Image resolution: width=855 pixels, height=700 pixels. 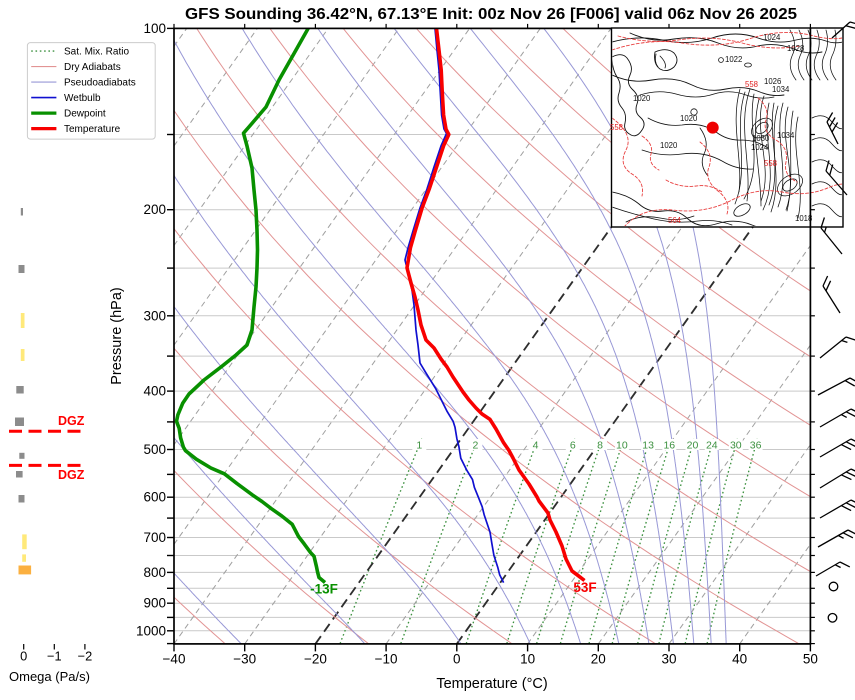 I want to click on svg-text: 6, so click(x=573, y=446).